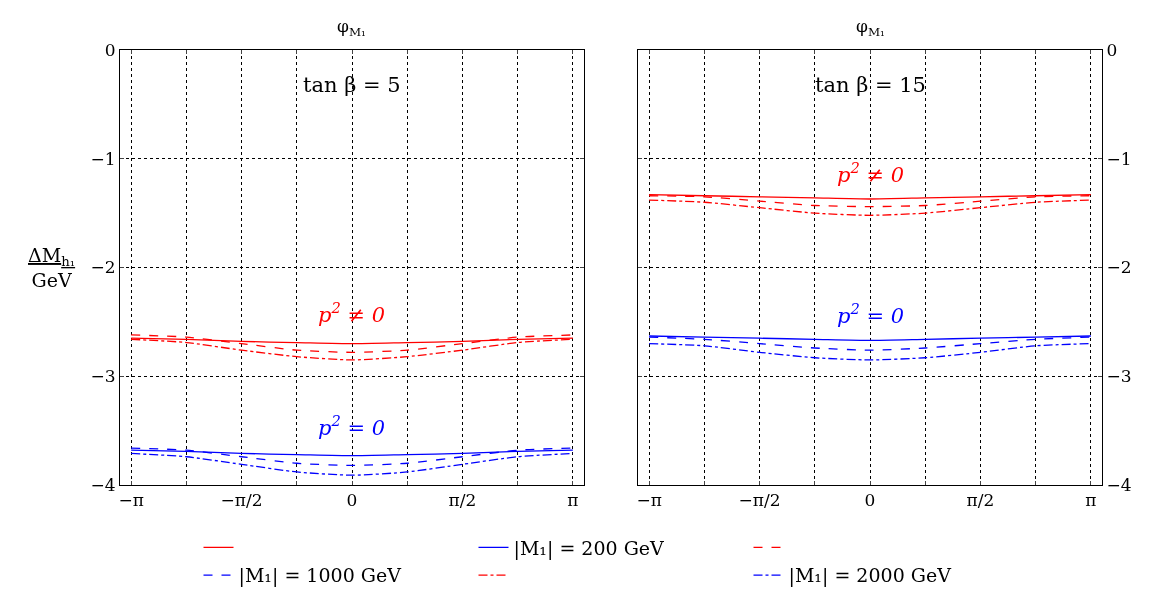 The image size is (1154, 606). What do you see at coordinates (589, 548) in the screenshot?
I see `legend-label: |M₁| = 200 GeV` at bounding box center [589, 548].